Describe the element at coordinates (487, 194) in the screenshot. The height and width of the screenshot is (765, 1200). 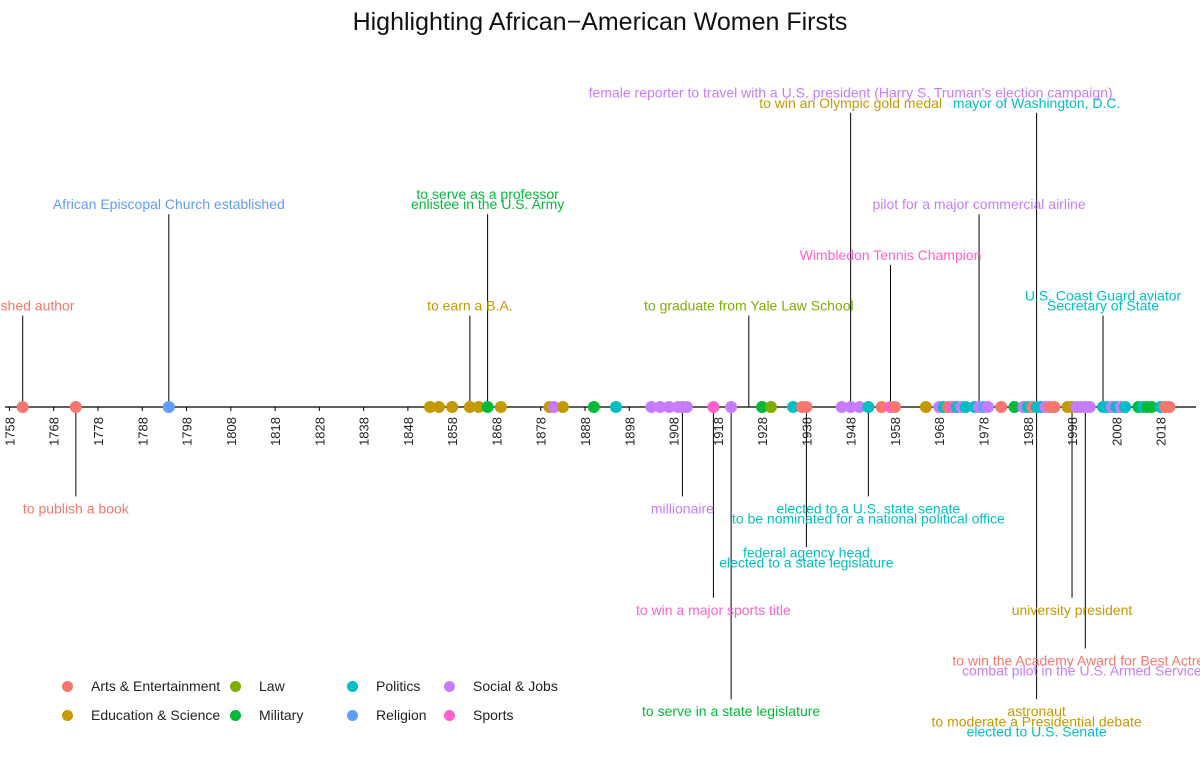
I see `event-label: to serve as a professor` at that location.